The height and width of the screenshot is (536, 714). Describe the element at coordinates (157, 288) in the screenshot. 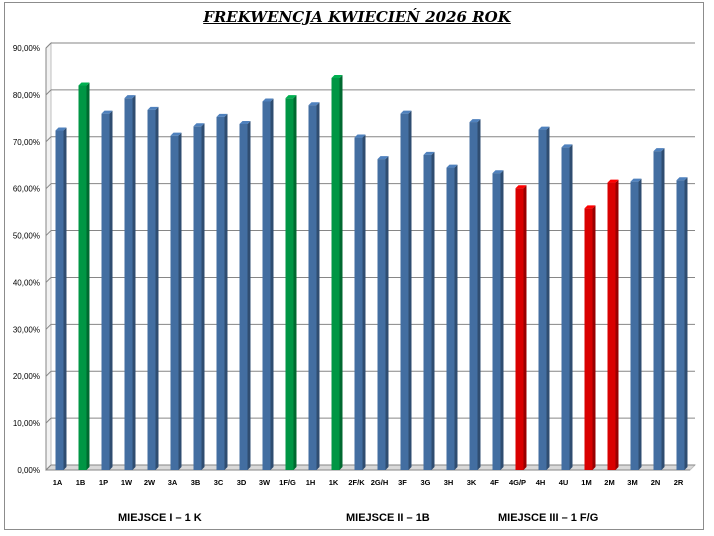

I see `bar-side-2W` at that location.